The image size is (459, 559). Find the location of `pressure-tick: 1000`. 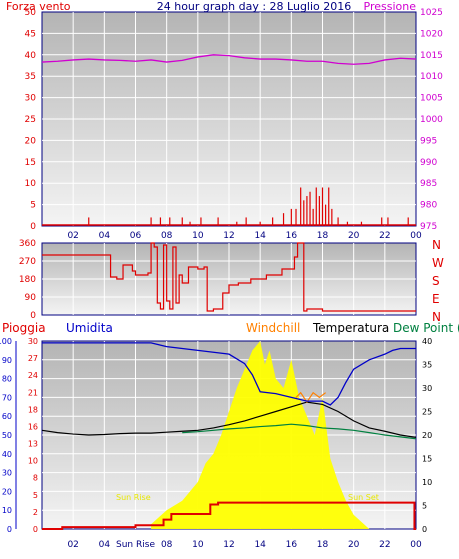

pressure-tick: 1000 is located at coordinates (431, 120).